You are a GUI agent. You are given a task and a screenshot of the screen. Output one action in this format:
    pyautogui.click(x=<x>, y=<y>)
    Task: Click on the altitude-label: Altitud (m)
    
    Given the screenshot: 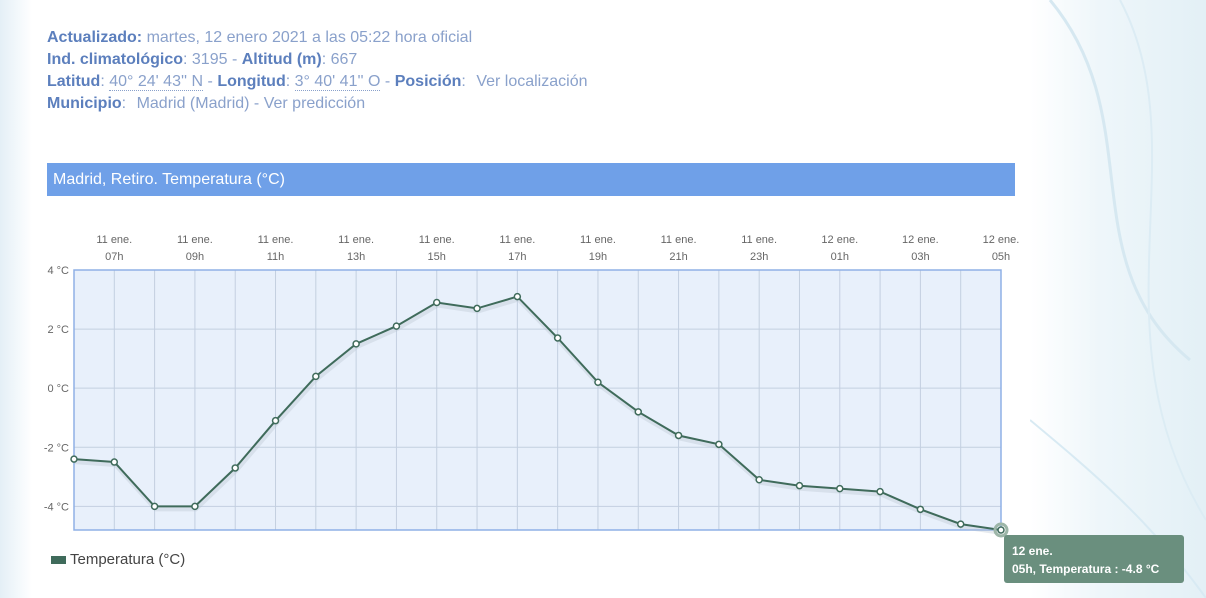 What is the action you would take?
    pyautogui.click(x=281, y=59)
    